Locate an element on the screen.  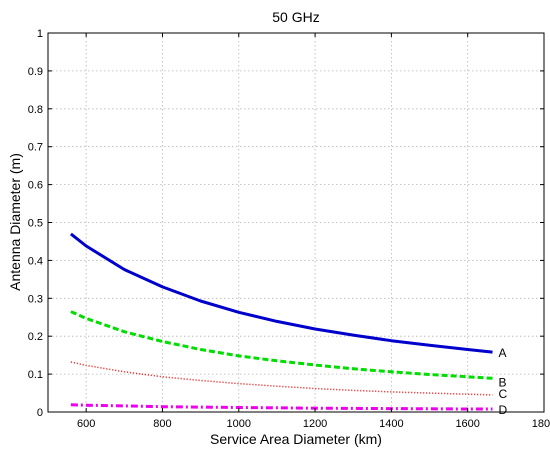
y-tick-label: 0.8 is located at coordinates (35, 110).